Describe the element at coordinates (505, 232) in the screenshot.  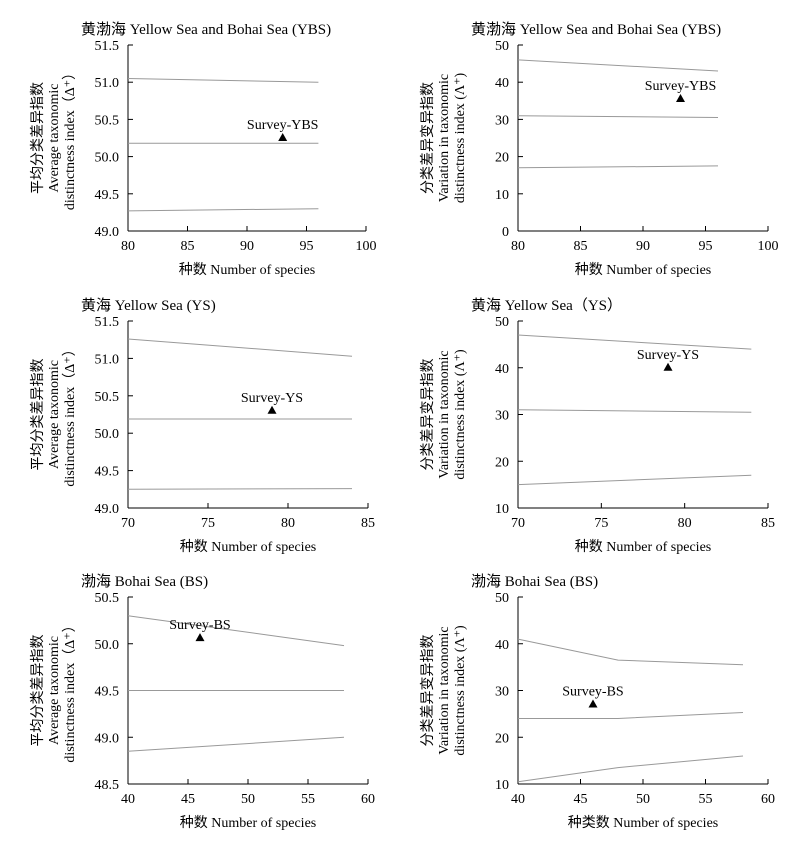
I see `y-tick-label: 0` at that location.